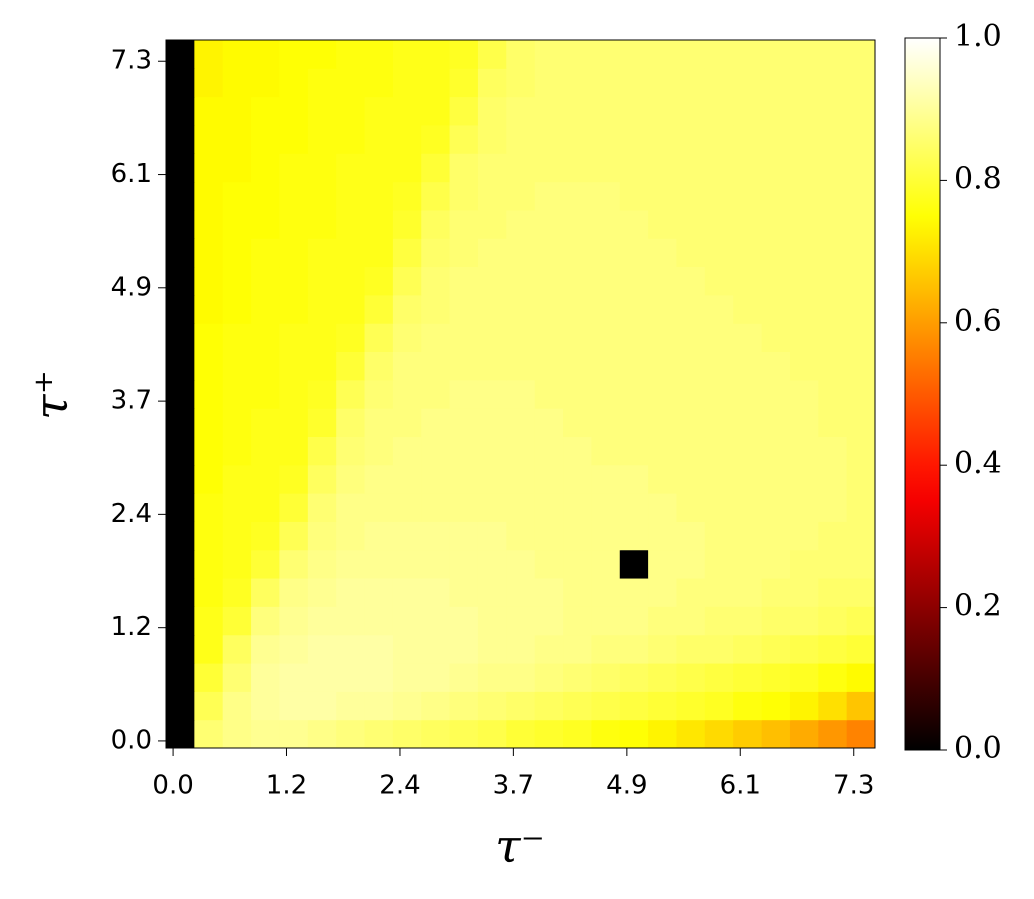 The height and width of the screenshot is (899, 1034). What do you see at coordinates (922, 394) in the screenshot?
I see `colorbar` at bounding box center [922, 394].